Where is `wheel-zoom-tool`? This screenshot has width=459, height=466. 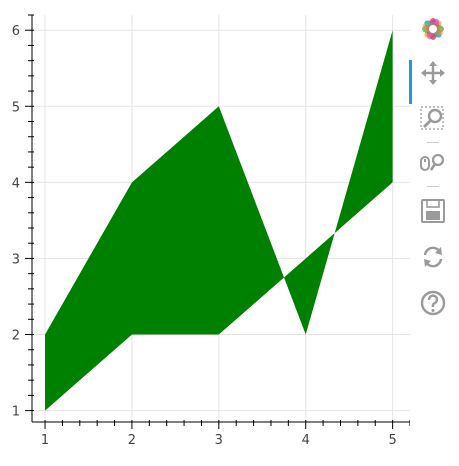 wheel-zoom-tool is located at coordinates (433, 165).